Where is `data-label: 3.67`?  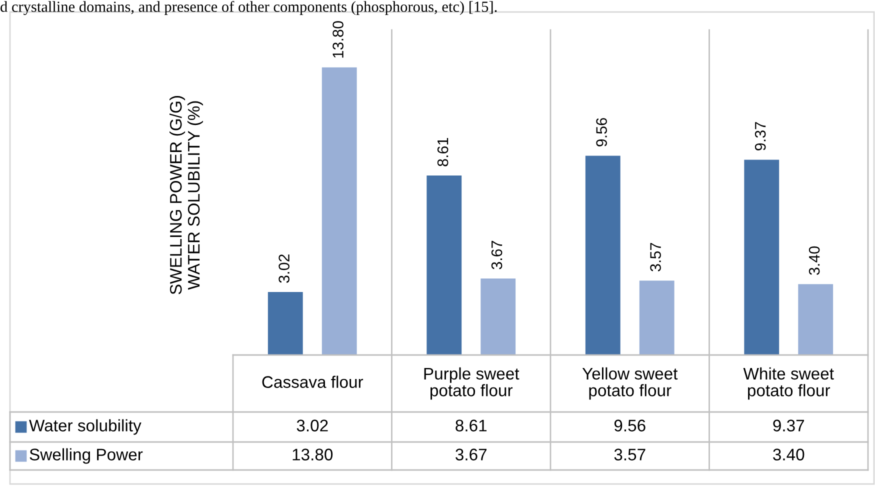
data-label: 3.67 is located at coordinates (471, 454).